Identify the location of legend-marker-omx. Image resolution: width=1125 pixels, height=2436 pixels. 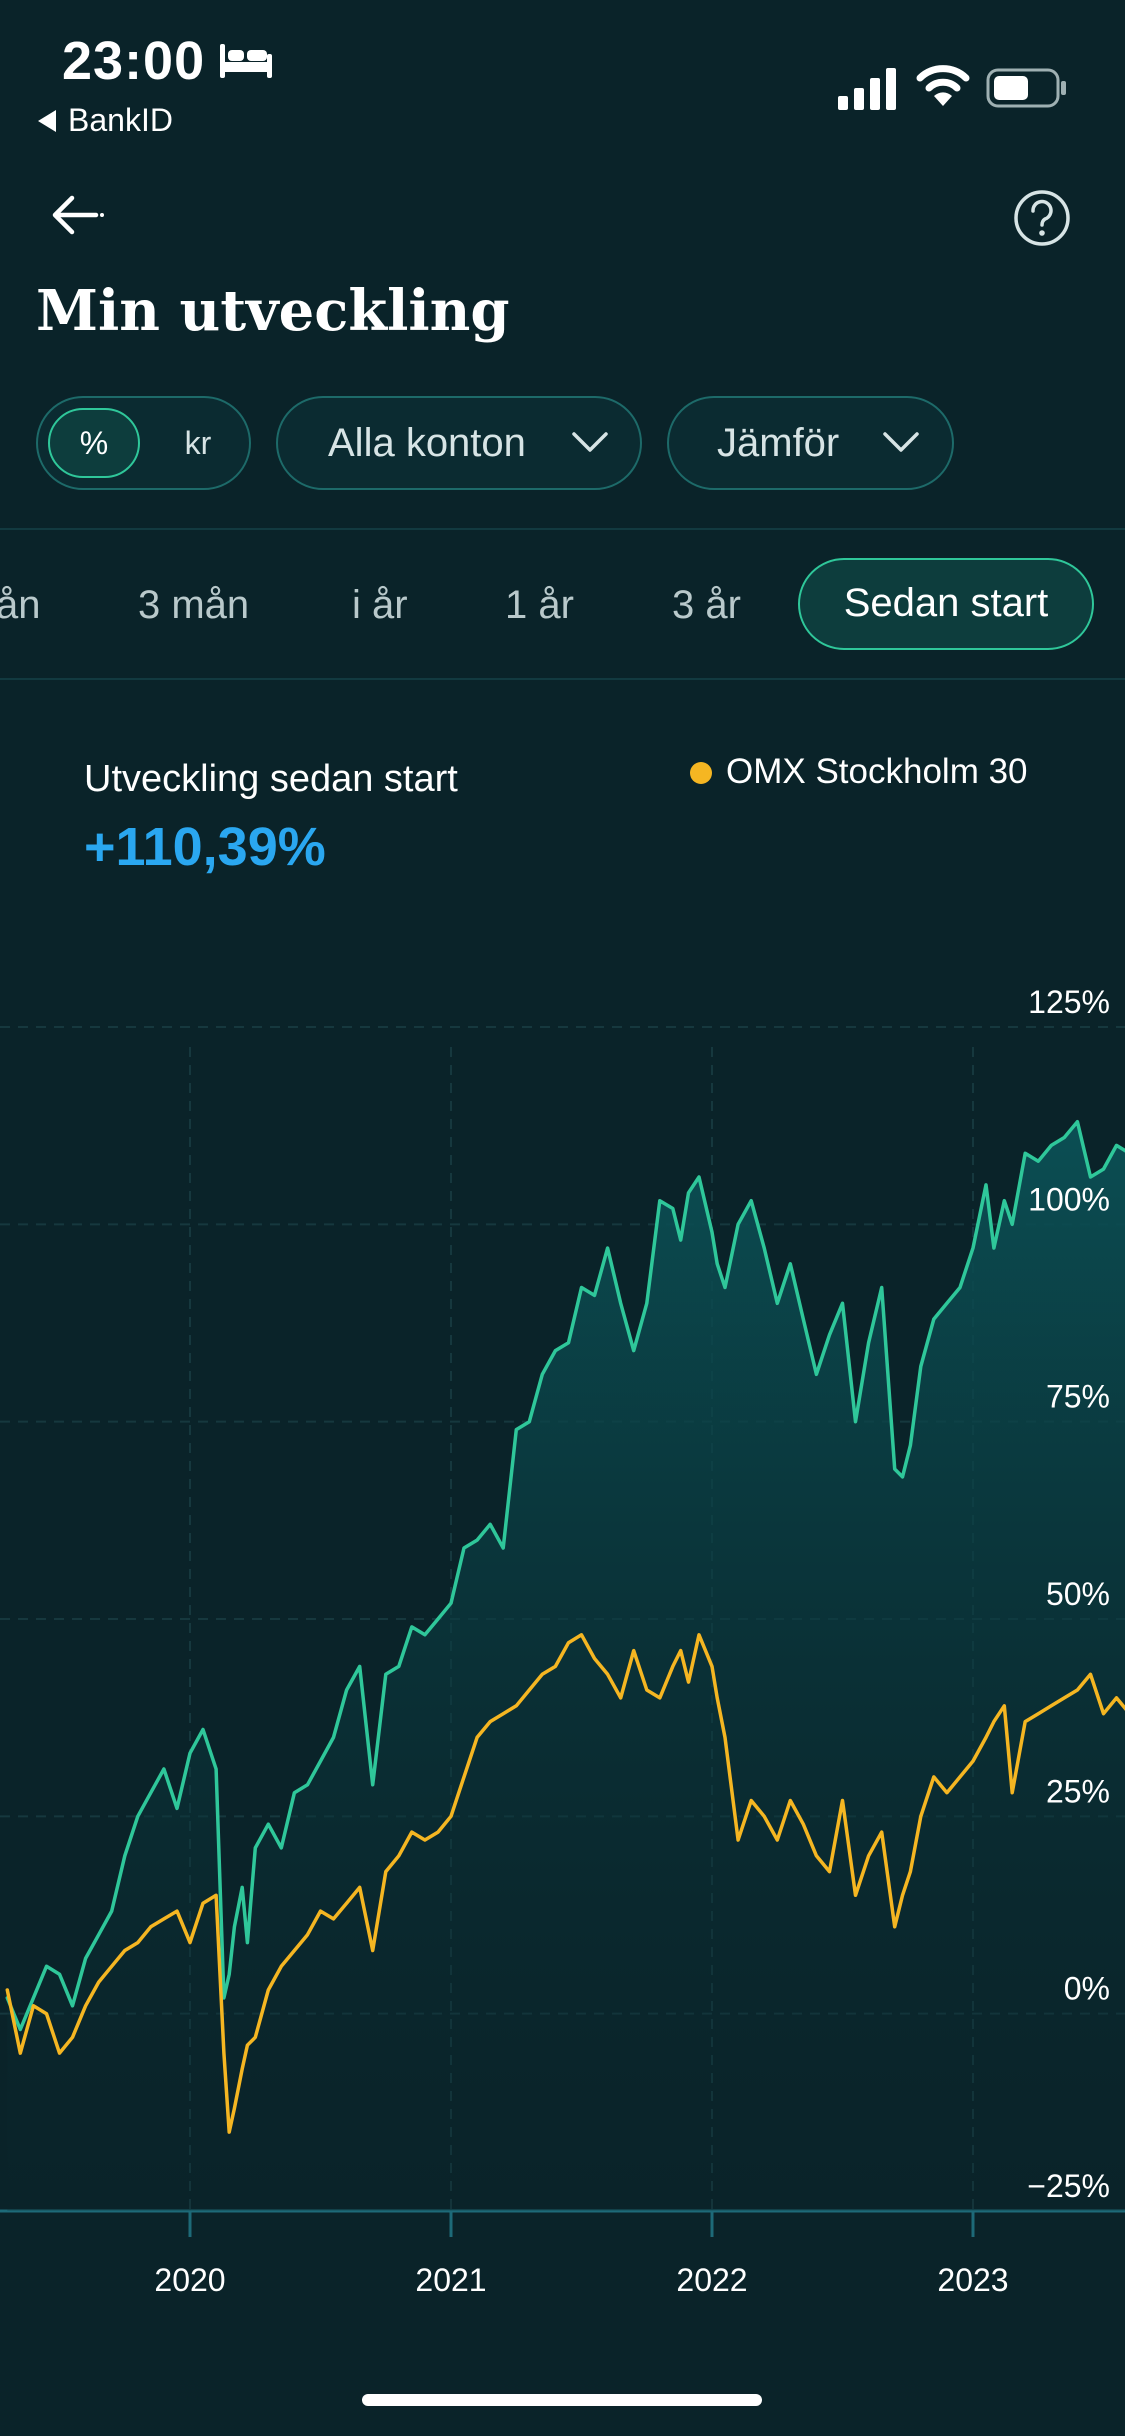
(701, 773).